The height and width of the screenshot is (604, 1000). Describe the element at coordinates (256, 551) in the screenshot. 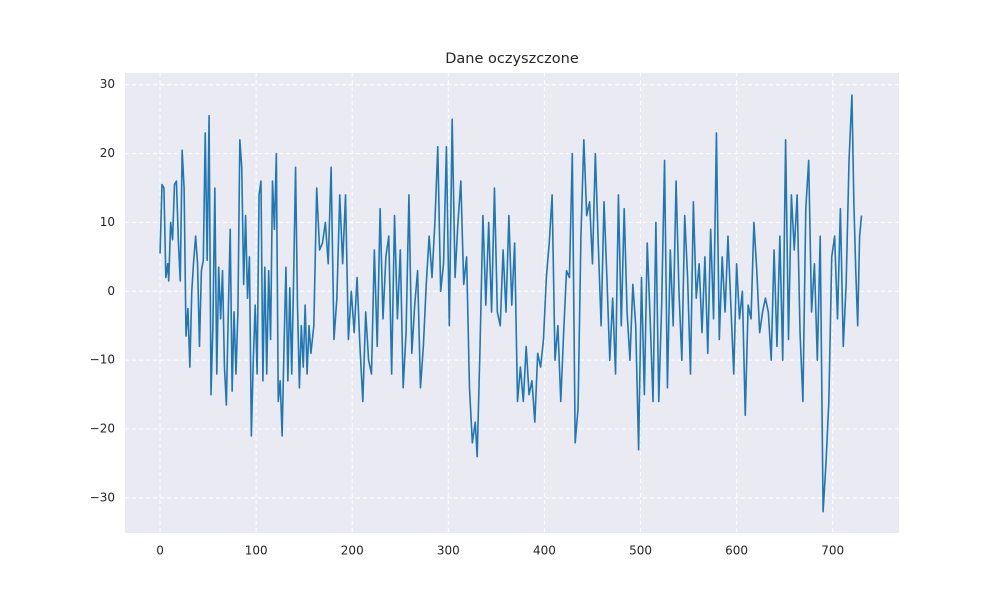

I see `x-tick-label: 100` at that location.